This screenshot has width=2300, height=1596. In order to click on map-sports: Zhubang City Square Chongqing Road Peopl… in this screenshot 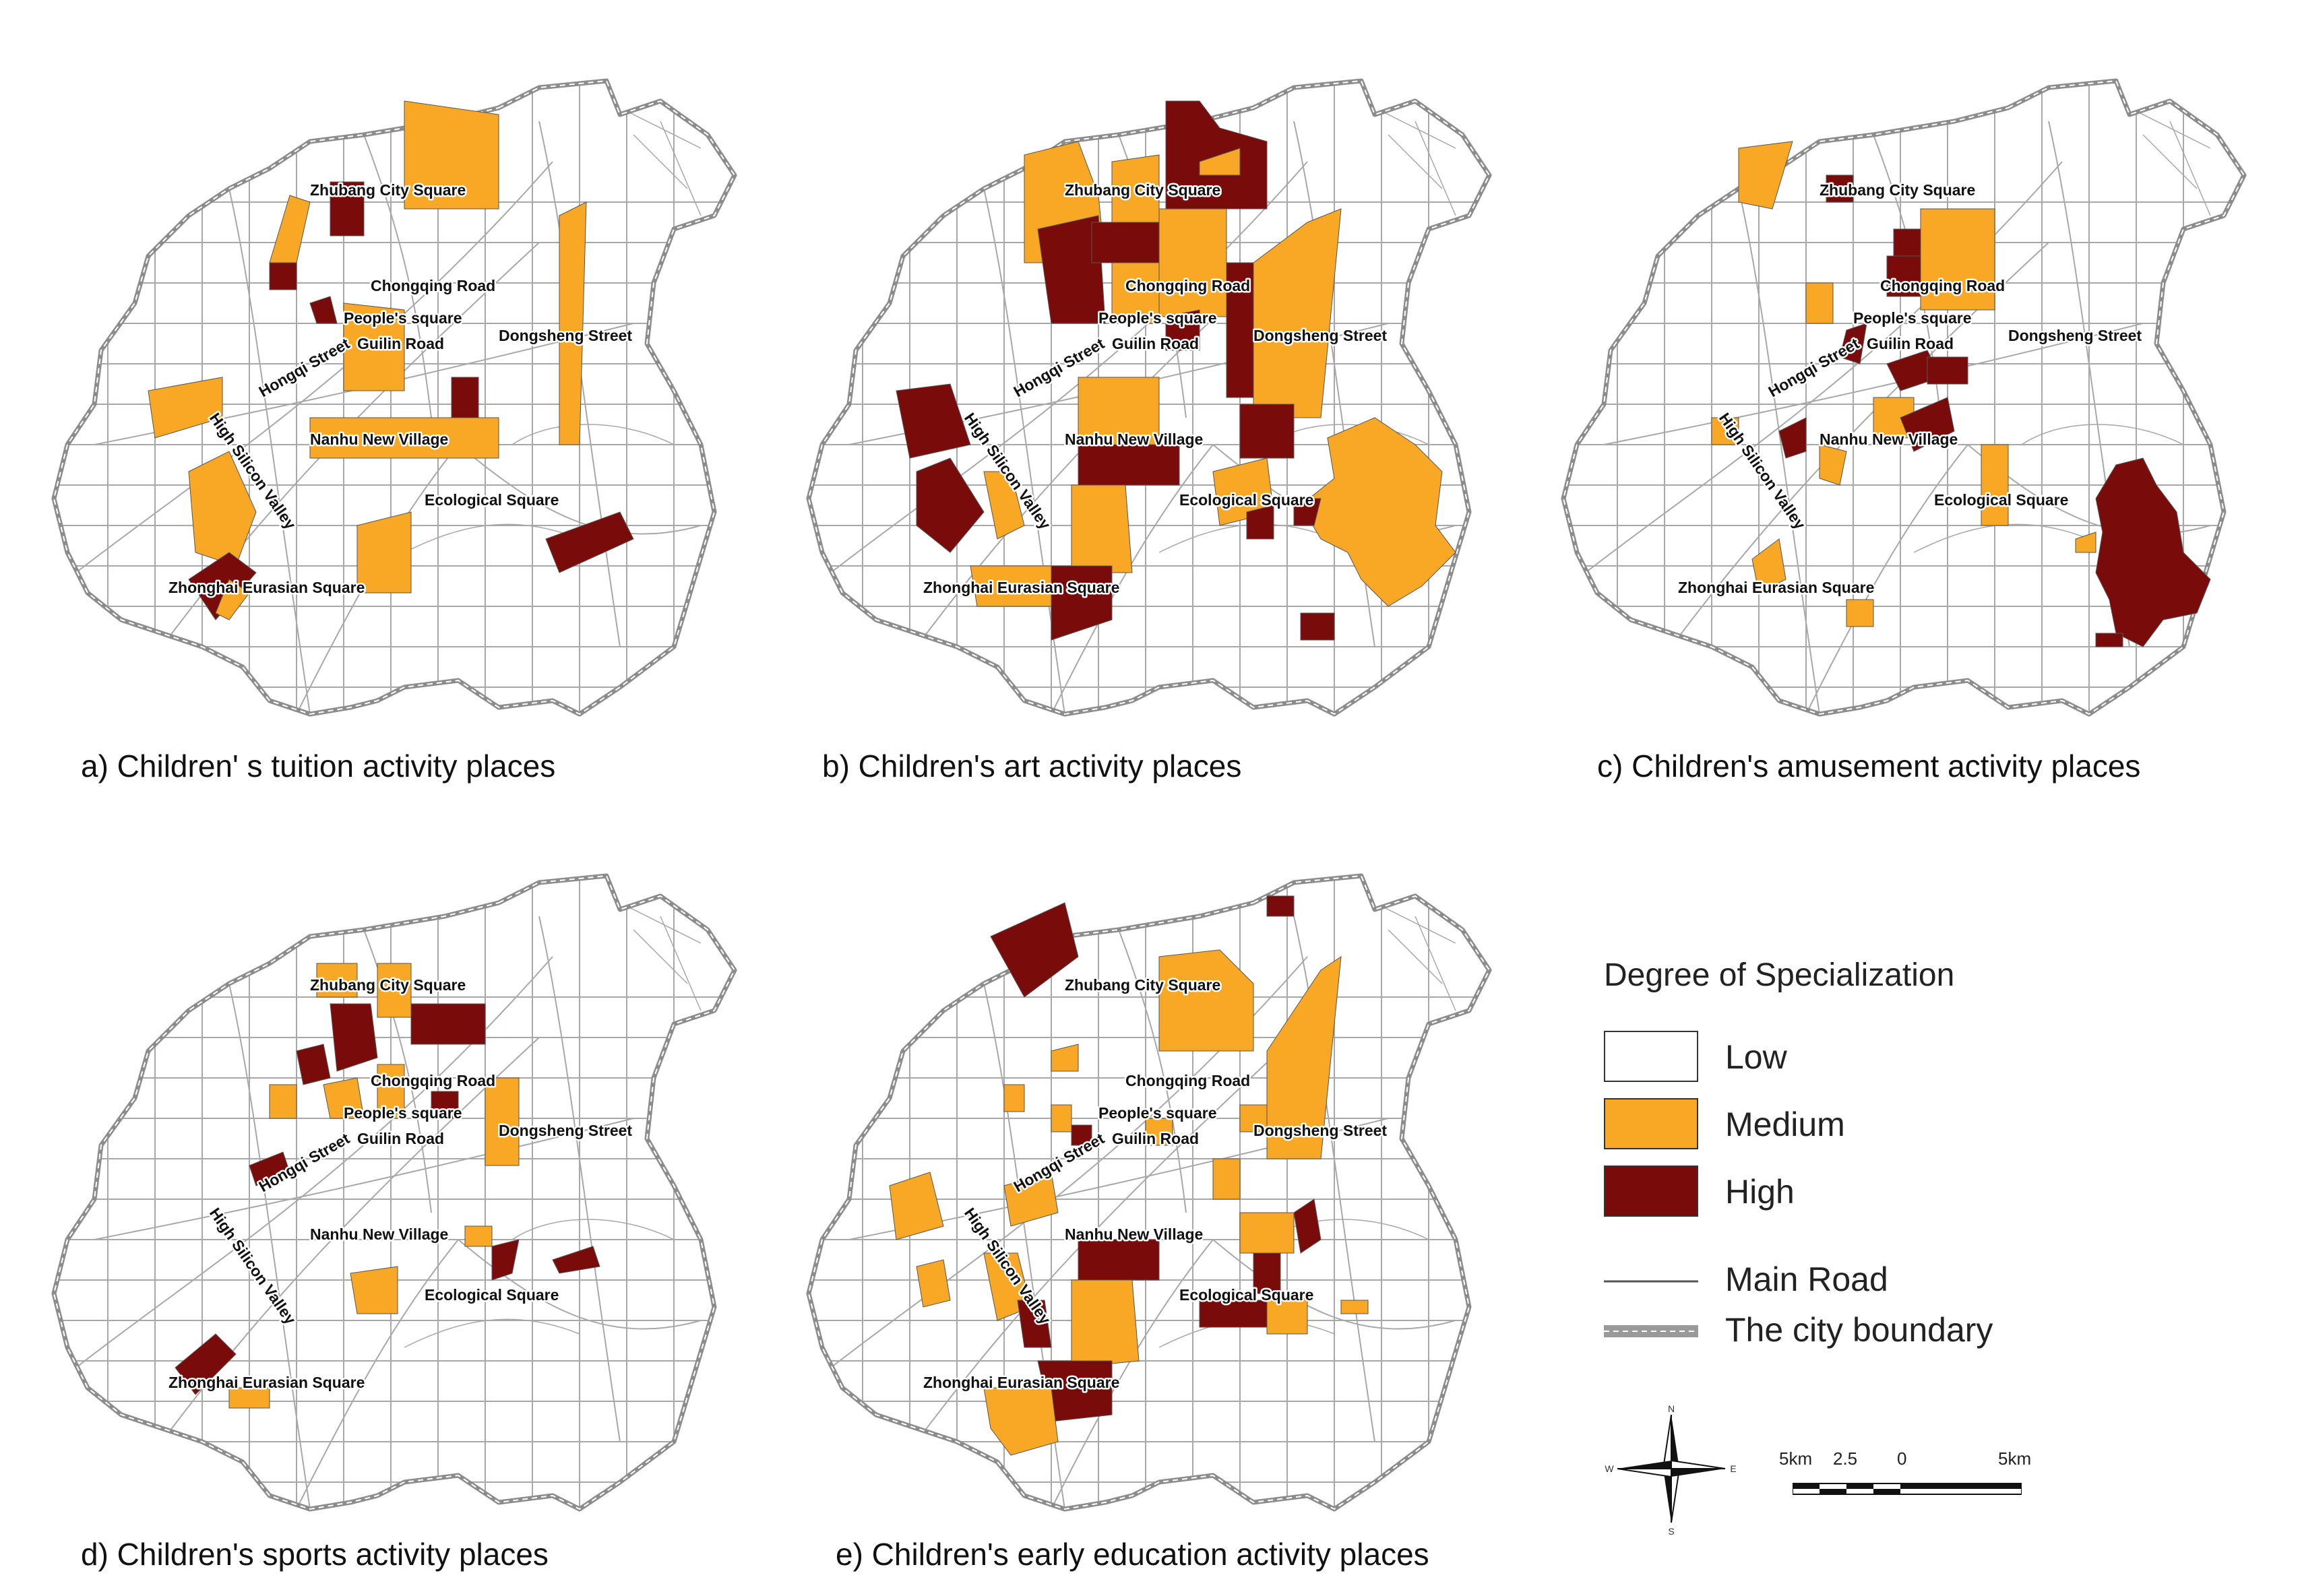, I will do `click(397, 1189)`.